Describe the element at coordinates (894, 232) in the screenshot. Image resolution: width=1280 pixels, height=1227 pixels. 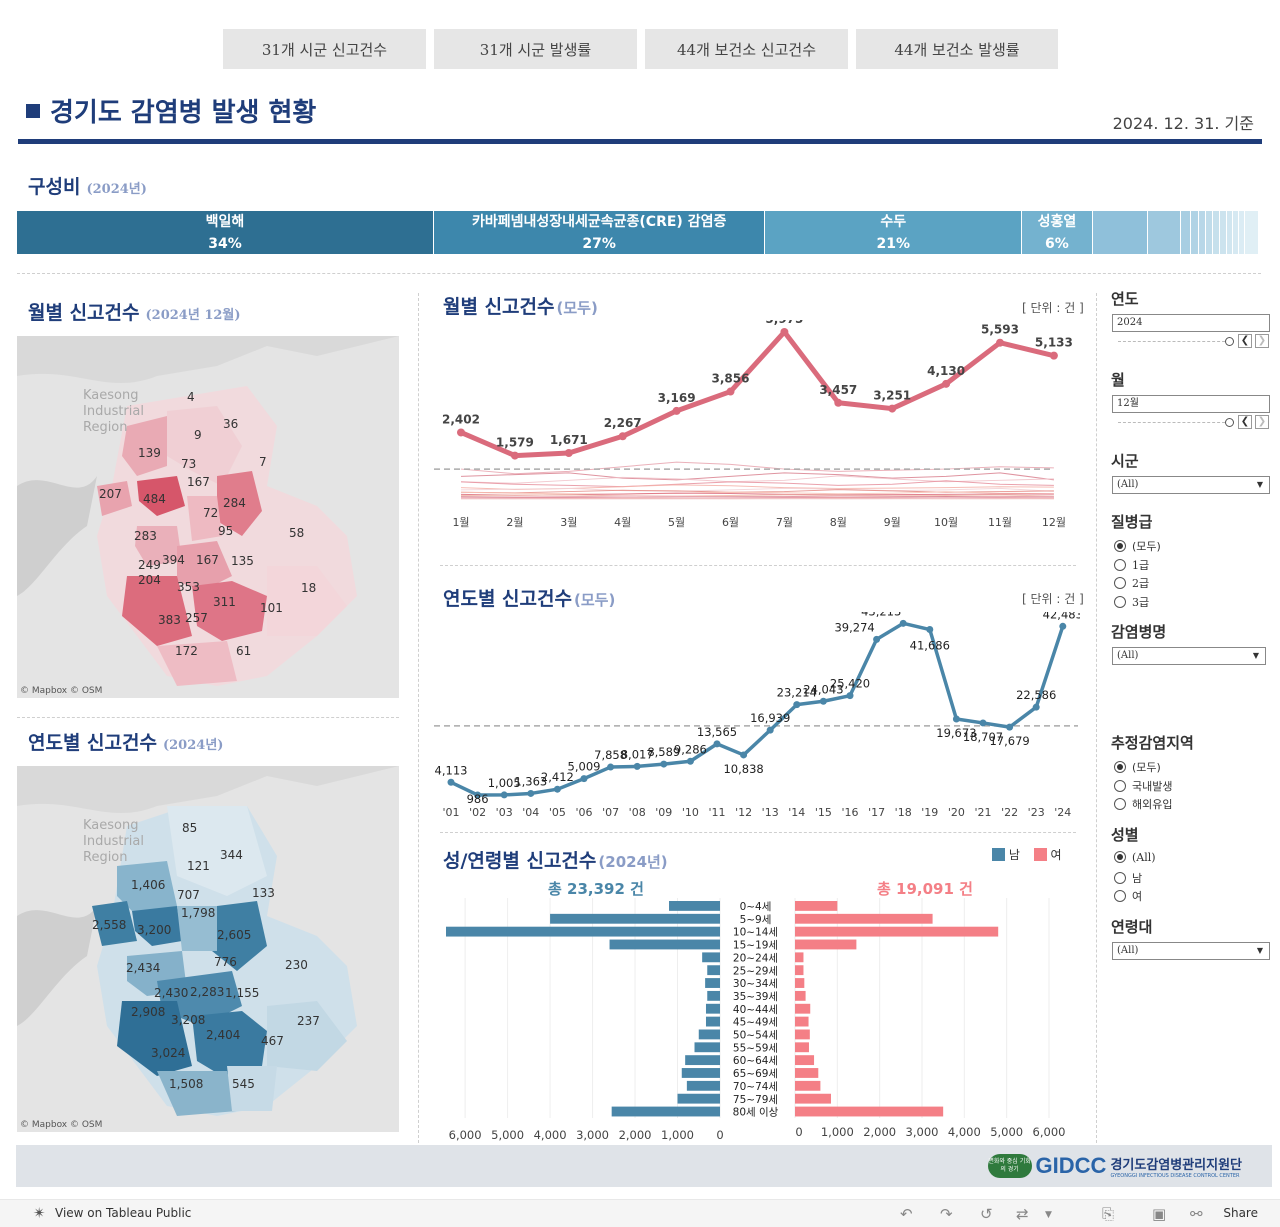
I see `composition-segment: 수두 21%` at that location.